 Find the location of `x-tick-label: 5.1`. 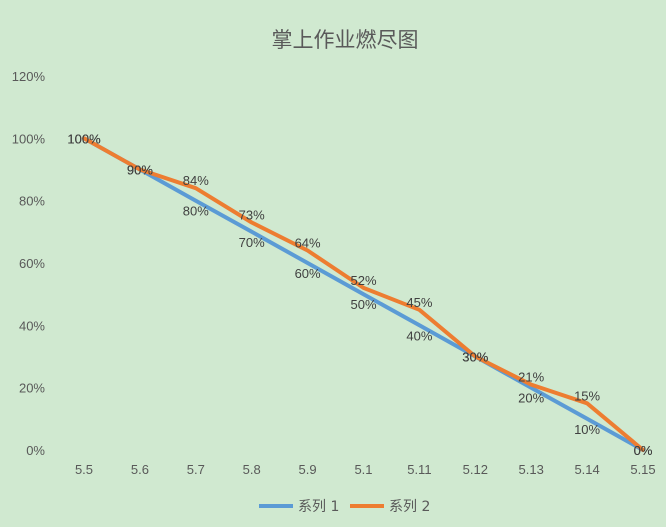

x-tick-label: 5.1 is located at coordinates (363, 469).